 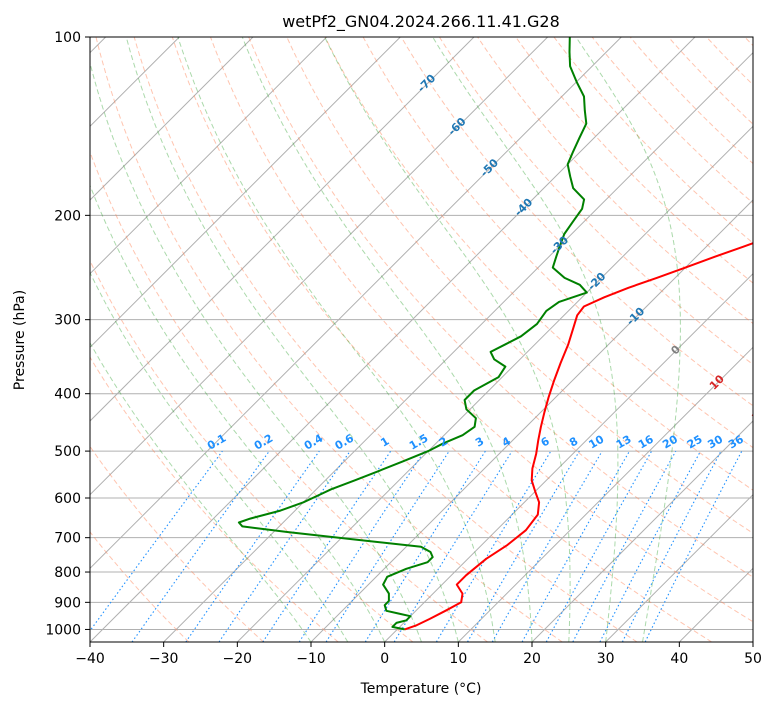 I want to click on y-tick-label: 600, so click(x=67, y=499).